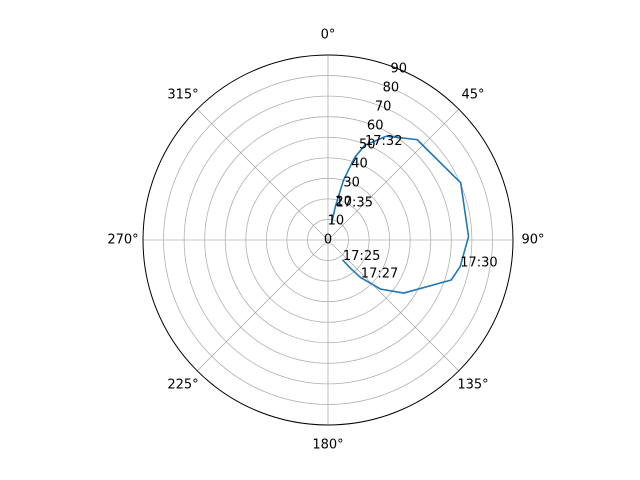  Describe the element at coordinates (327, 445) in the screenshot. I see `theta-tick-label: 180°` at that location.